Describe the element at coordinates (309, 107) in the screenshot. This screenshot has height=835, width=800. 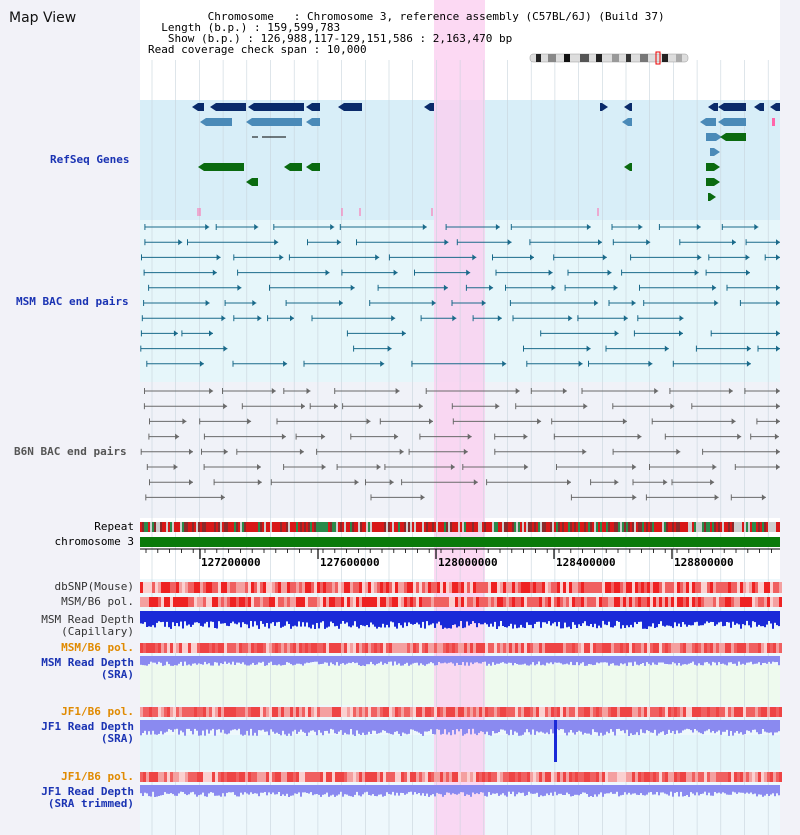
I see `gene-arrow` at that location.